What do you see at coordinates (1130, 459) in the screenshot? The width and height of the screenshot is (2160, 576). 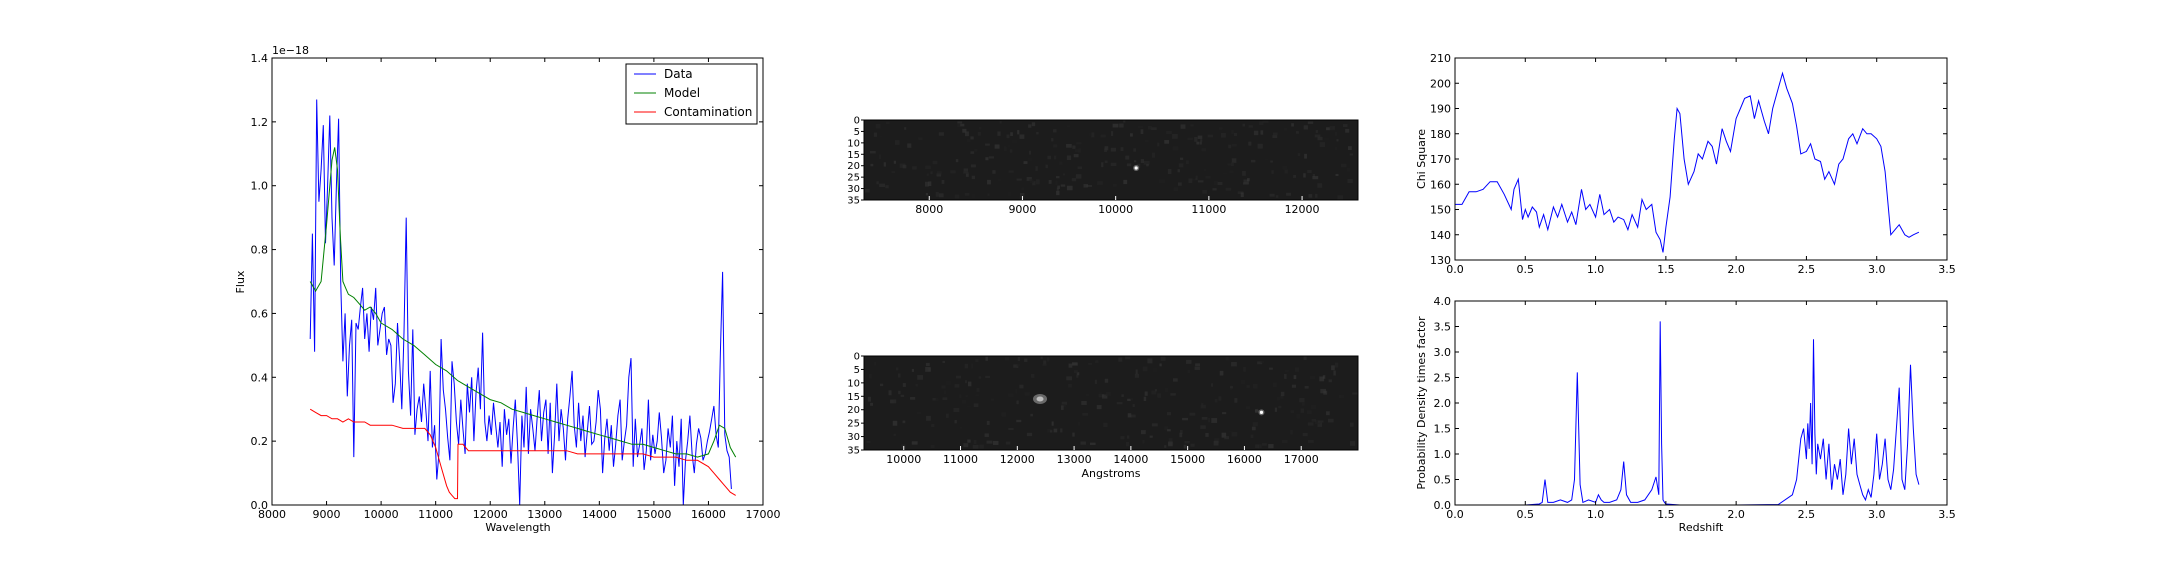 I see `x-tick-label: 14000` at bounding box center [1130, 459].